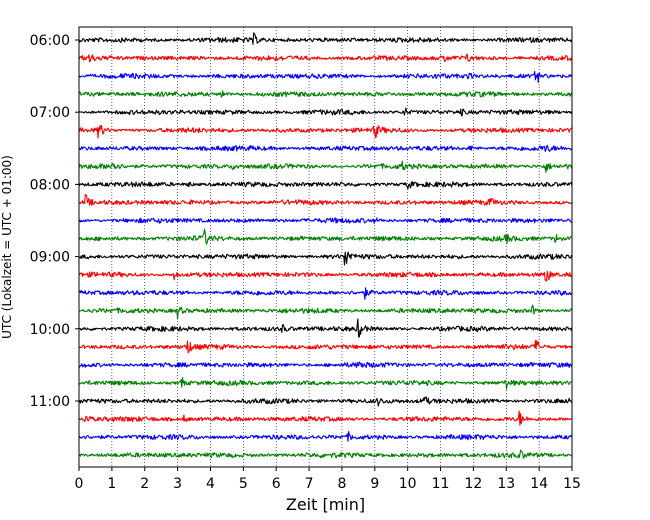 The height and width of the screenshot is (520, 650). Describe the element at coordinates (210, 484) in the screenshot. I see `x-tick-label: 4` at that location.